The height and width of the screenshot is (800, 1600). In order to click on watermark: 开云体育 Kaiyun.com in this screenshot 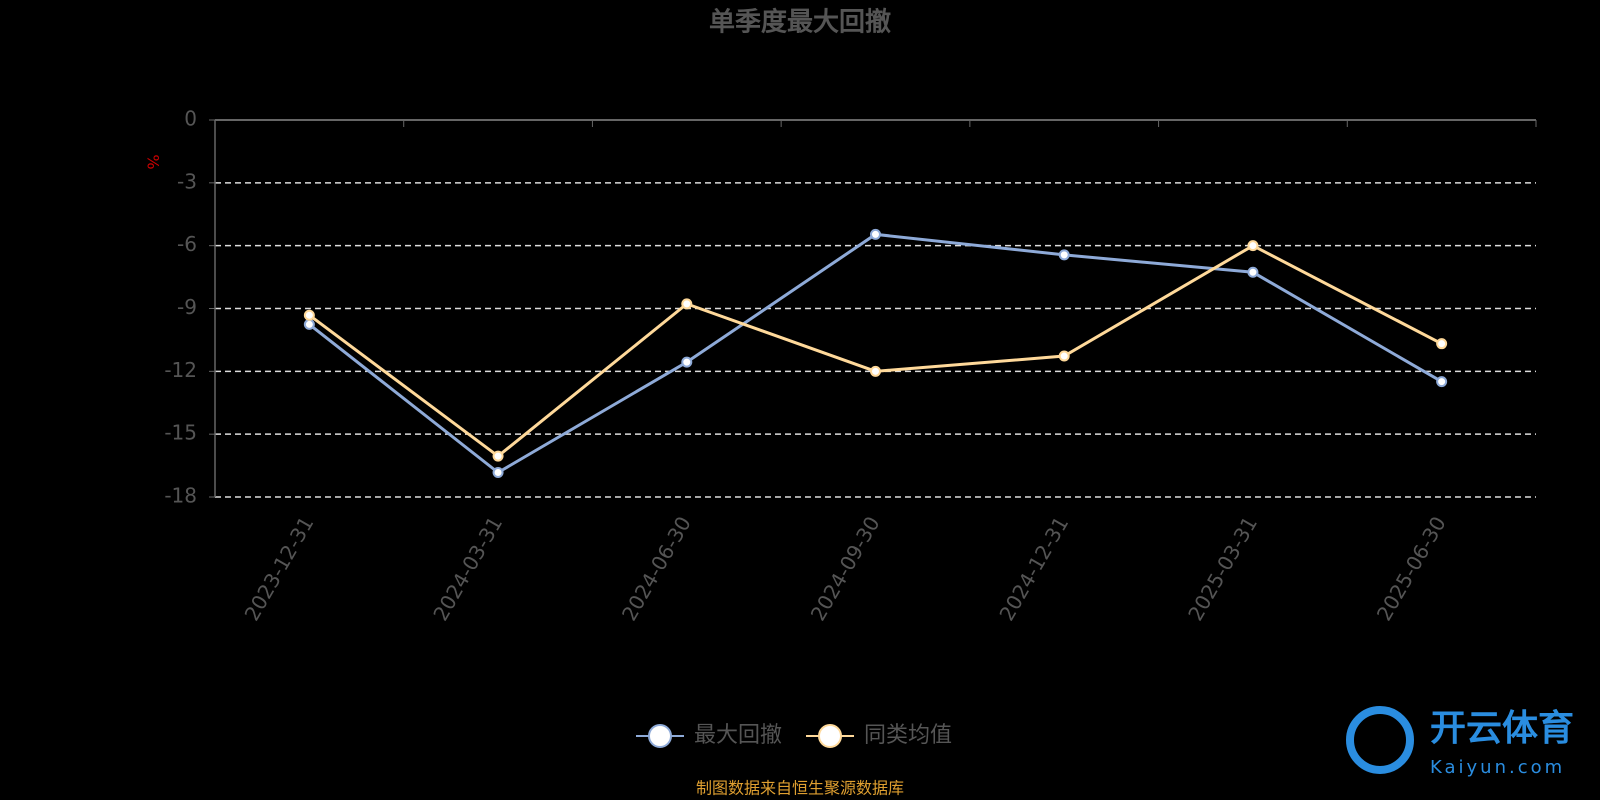, I will do `click(1460, 742)`.